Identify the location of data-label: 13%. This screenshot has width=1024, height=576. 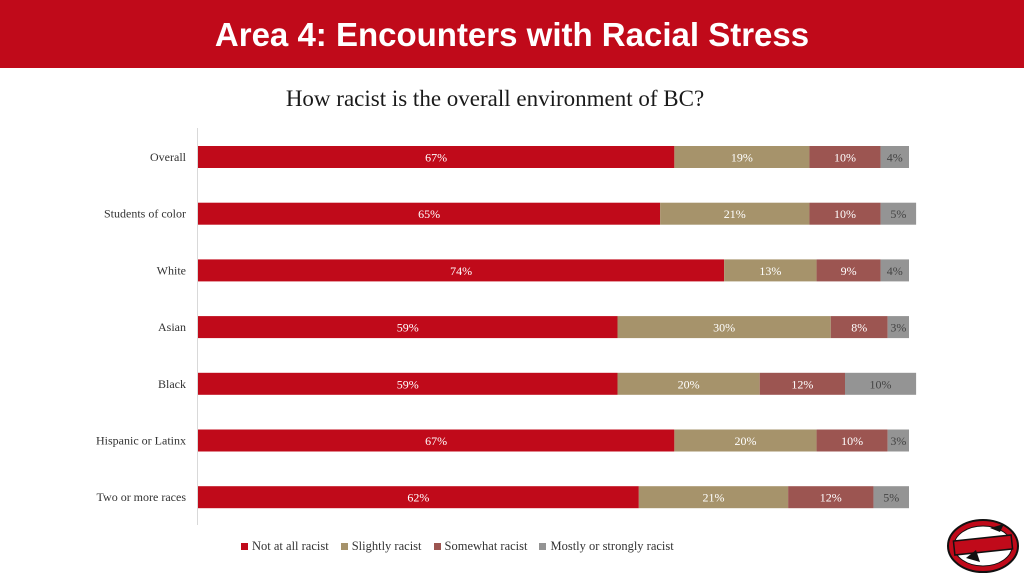
(770, 271).